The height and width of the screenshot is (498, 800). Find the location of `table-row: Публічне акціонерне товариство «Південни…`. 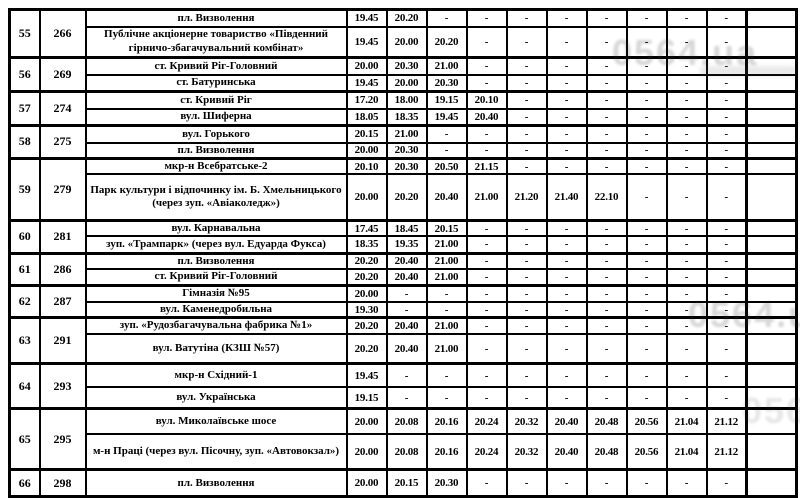

table-row: Публічне акціонерне товариство «Південни… is located at coordinates (404, 42).